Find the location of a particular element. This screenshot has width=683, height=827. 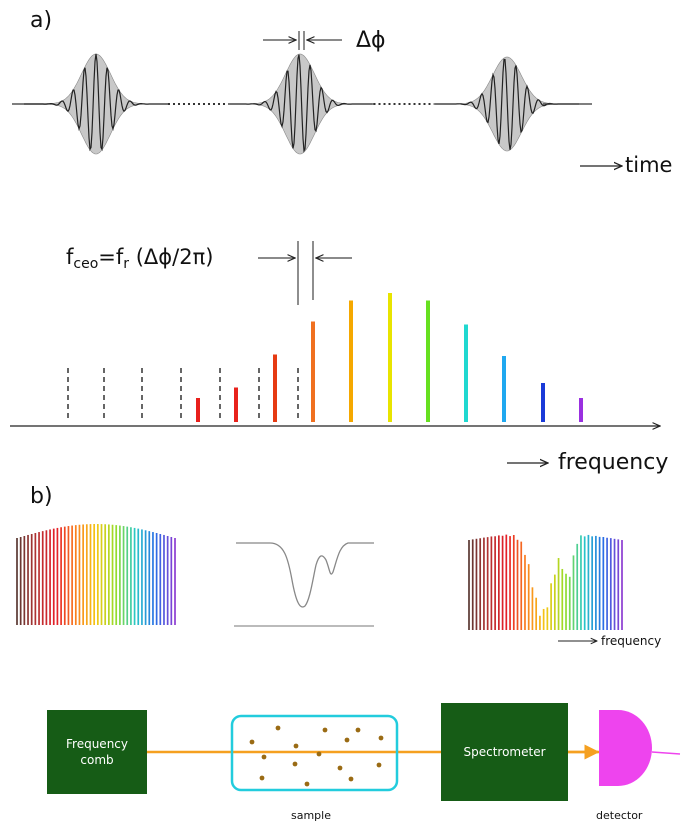

sample-particles is located at coordinates (317, 756).